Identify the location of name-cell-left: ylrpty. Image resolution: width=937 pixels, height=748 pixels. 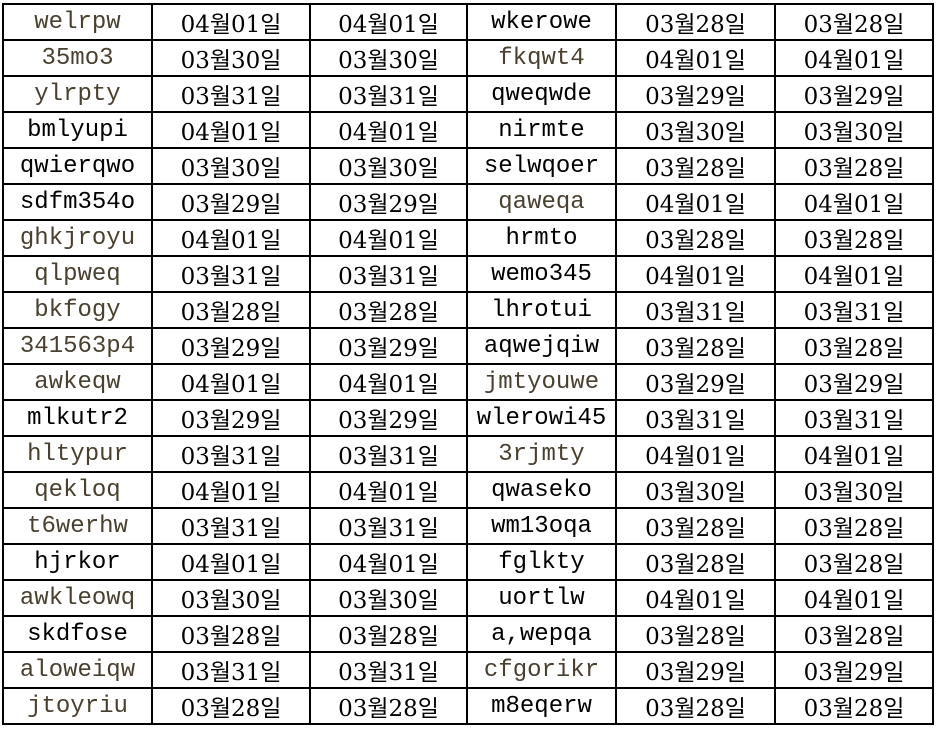
(77, 94).